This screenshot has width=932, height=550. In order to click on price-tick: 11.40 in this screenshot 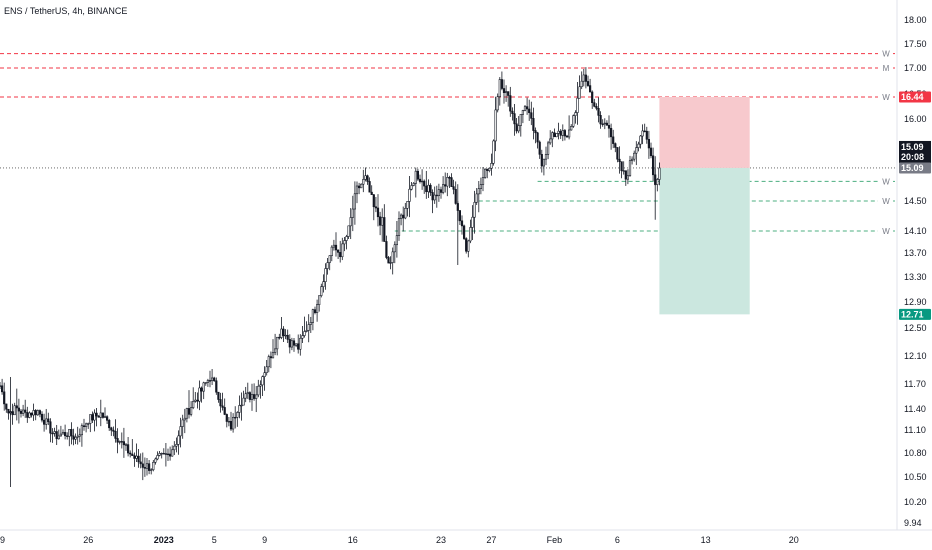, I will do `click(915, 409)`.